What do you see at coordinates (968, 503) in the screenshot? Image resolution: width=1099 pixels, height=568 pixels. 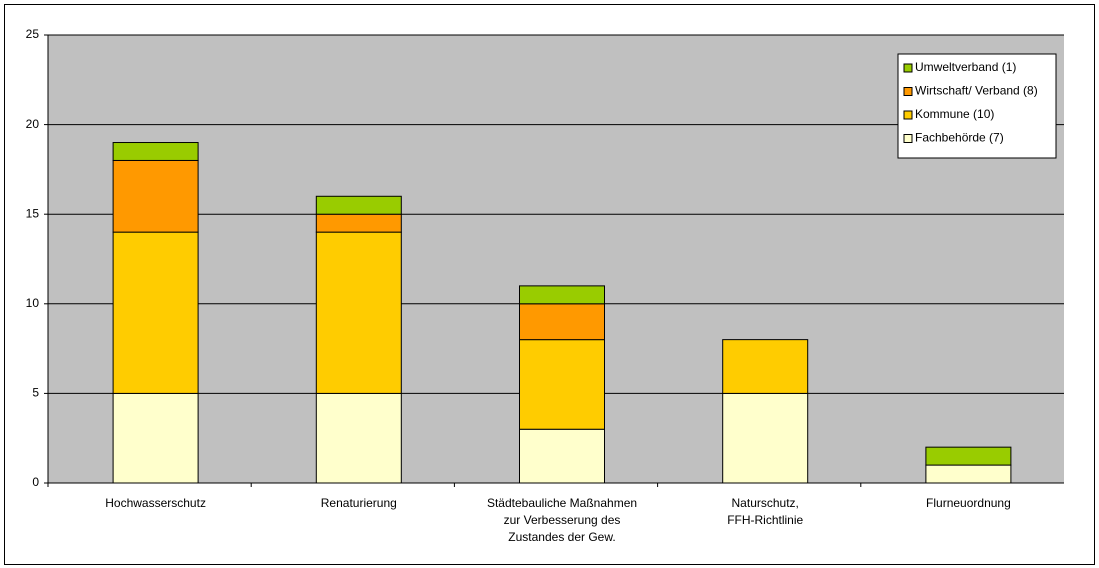 I see `x-tick-label: Flurneuordnung` at bounding box center [968, 503].